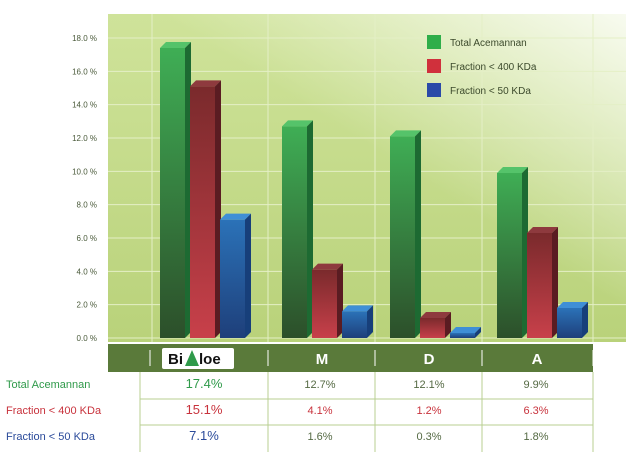 This screenshot has width=630, height=455. I want to click on data-label: 7.1%, so click(204, 435).